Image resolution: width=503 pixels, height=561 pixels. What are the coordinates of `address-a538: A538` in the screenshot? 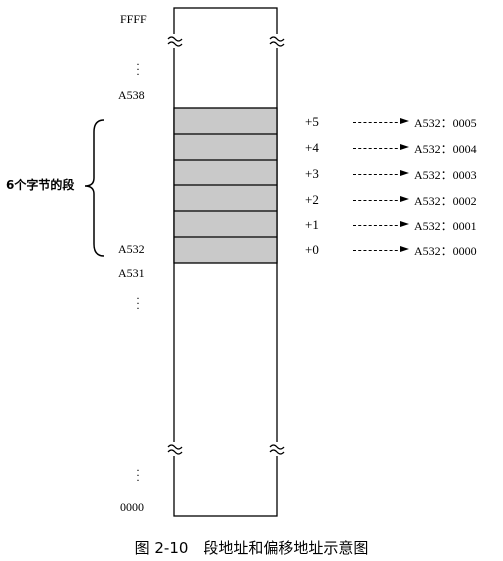 It's located at (131, 95).